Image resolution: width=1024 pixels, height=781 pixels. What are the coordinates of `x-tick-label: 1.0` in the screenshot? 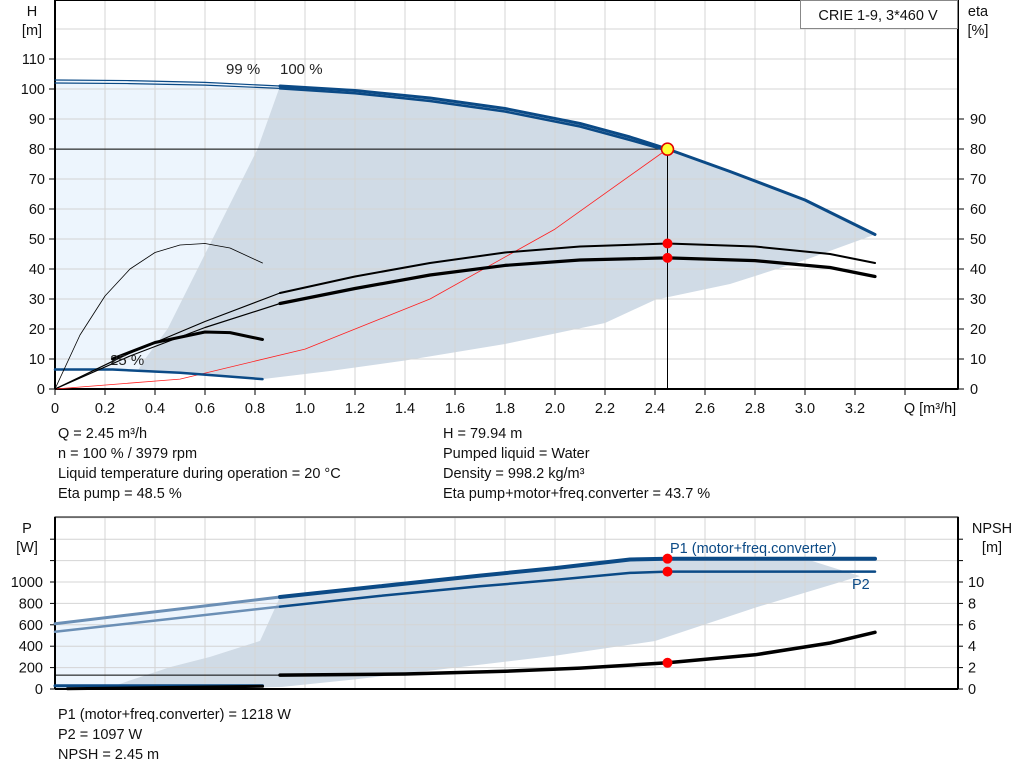 It's located at (305, 409).